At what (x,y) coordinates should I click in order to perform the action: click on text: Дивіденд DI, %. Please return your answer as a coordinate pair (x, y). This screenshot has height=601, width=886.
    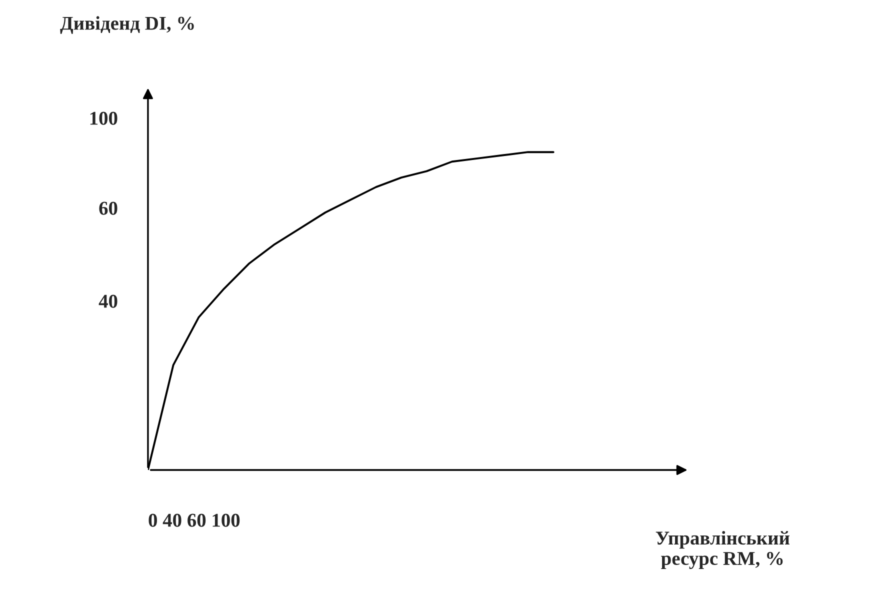
    Looking at the image, I should click on (127, 25).